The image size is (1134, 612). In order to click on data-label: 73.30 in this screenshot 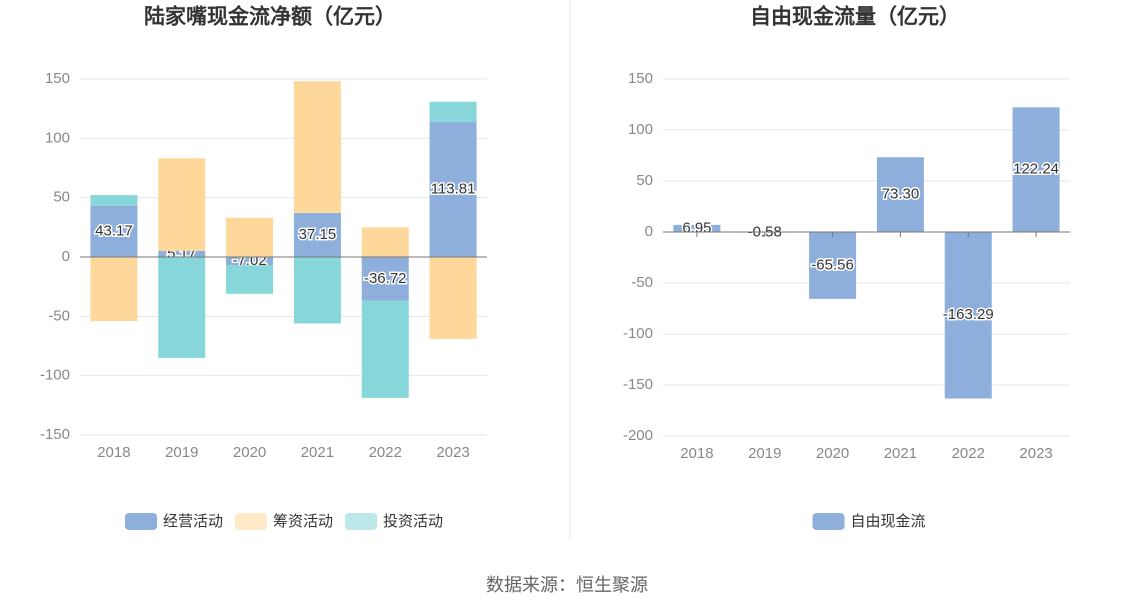, I will do `click(901, 194)`.